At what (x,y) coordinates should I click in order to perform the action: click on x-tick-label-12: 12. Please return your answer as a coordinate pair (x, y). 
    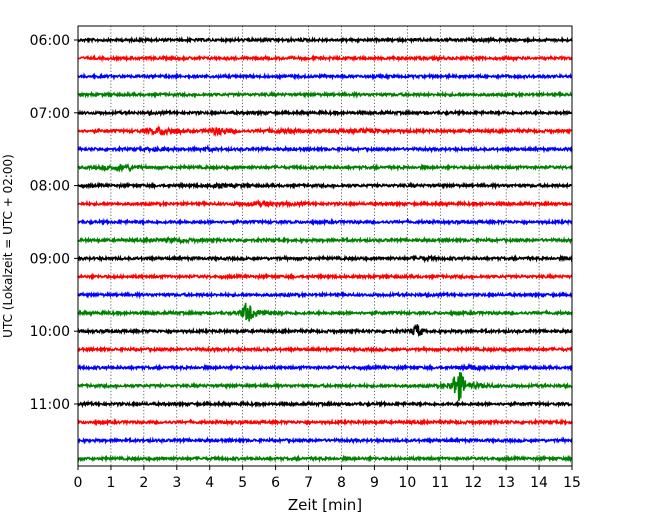
    Looking at the image, I should click on (473, 483).